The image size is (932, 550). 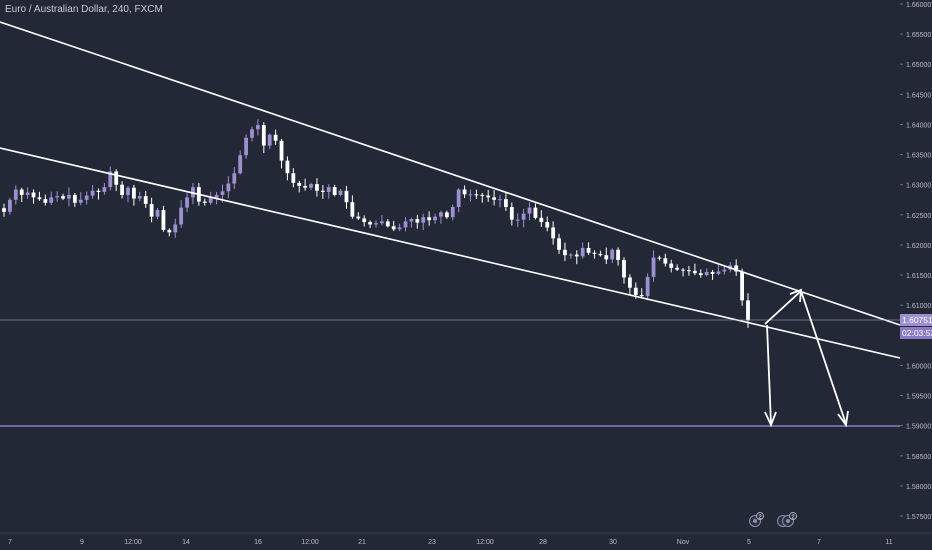 What do you see at coordinates (10, 542) in the screenshot?
I see `time-tick-label: 7` at bounding box center [10, 542].